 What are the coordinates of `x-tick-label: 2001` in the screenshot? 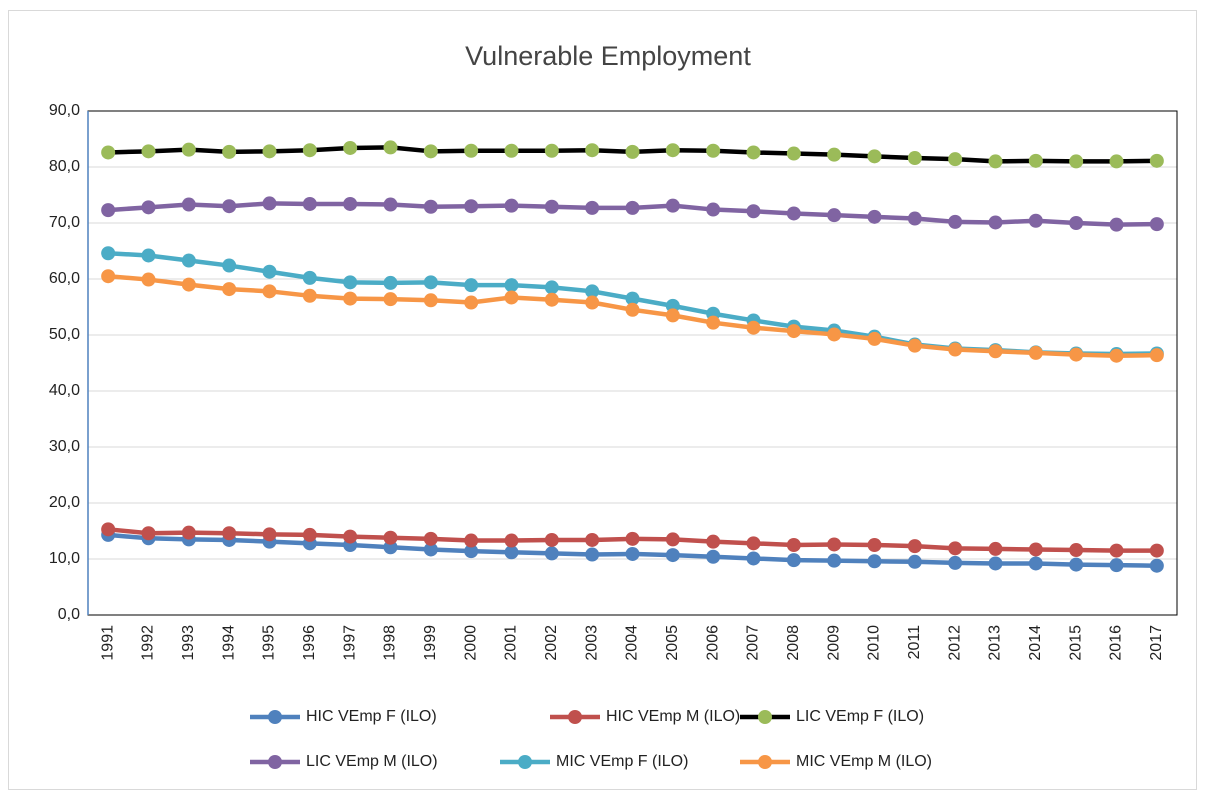 It's located at (511, 643).